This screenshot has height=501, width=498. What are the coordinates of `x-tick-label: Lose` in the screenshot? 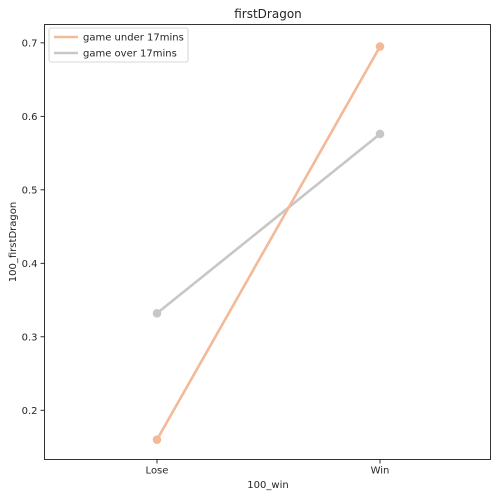 It's located at (157, 471).